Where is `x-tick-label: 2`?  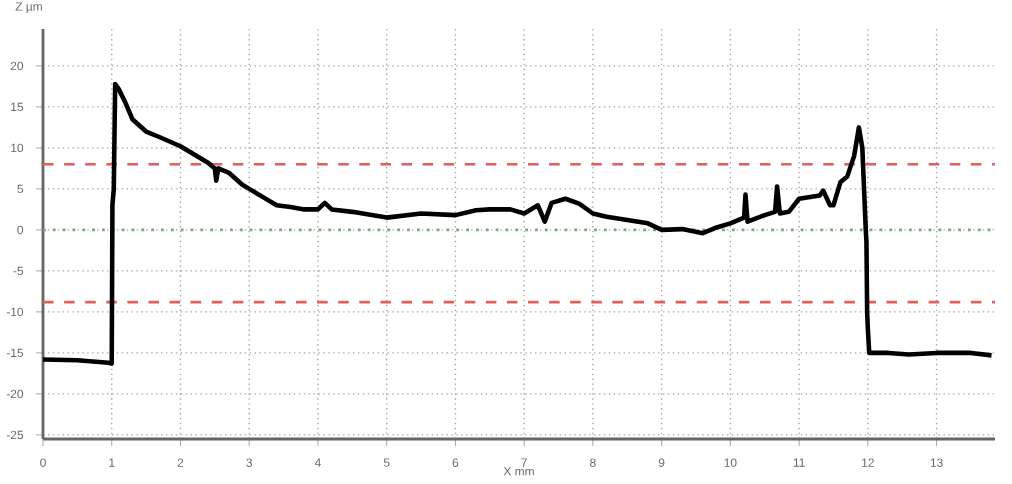 x-tick-label: 2 is located at coordinates (180, 462).